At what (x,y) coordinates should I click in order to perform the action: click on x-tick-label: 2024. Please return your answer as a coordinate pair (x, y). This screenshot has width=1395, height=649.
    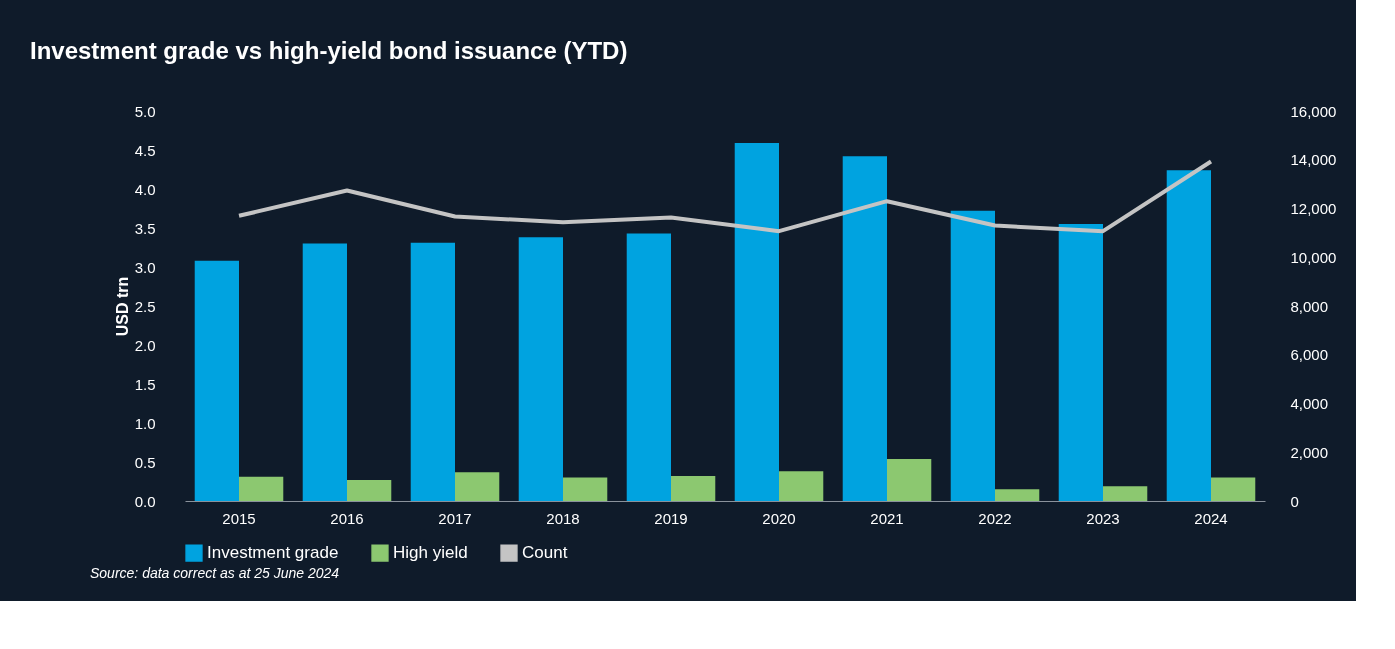
    Looking at the image, I should click on (1211, 518).